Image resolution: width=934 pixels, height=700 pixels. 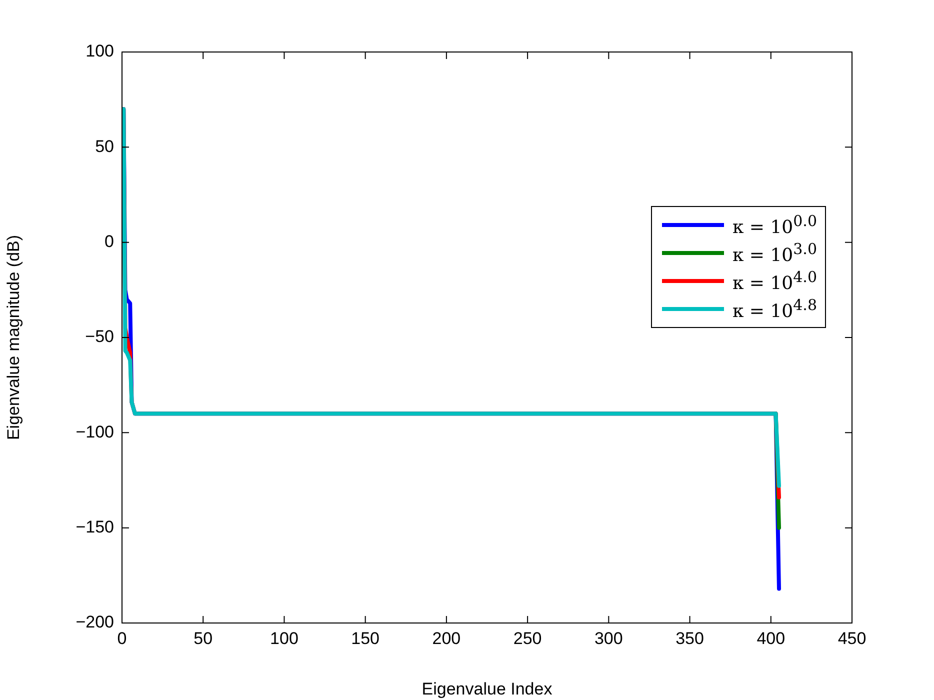 What do you see at coordinates (95, 622) in the screenshot?
I see `y-tick-label: −200` at bounding box center [95, 622].